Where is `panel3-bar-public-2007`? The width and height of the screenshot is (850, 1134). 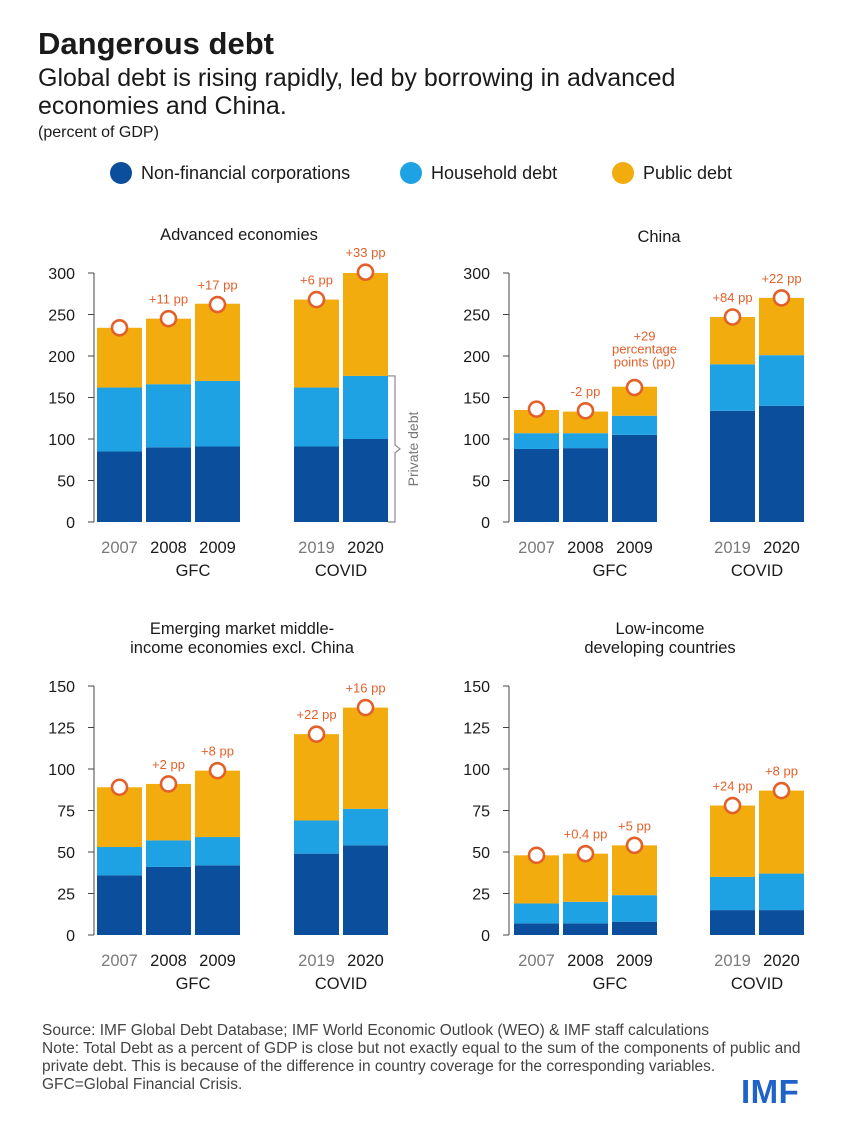
panel3-bar-public-2007 is located at coordinates (119, 817).